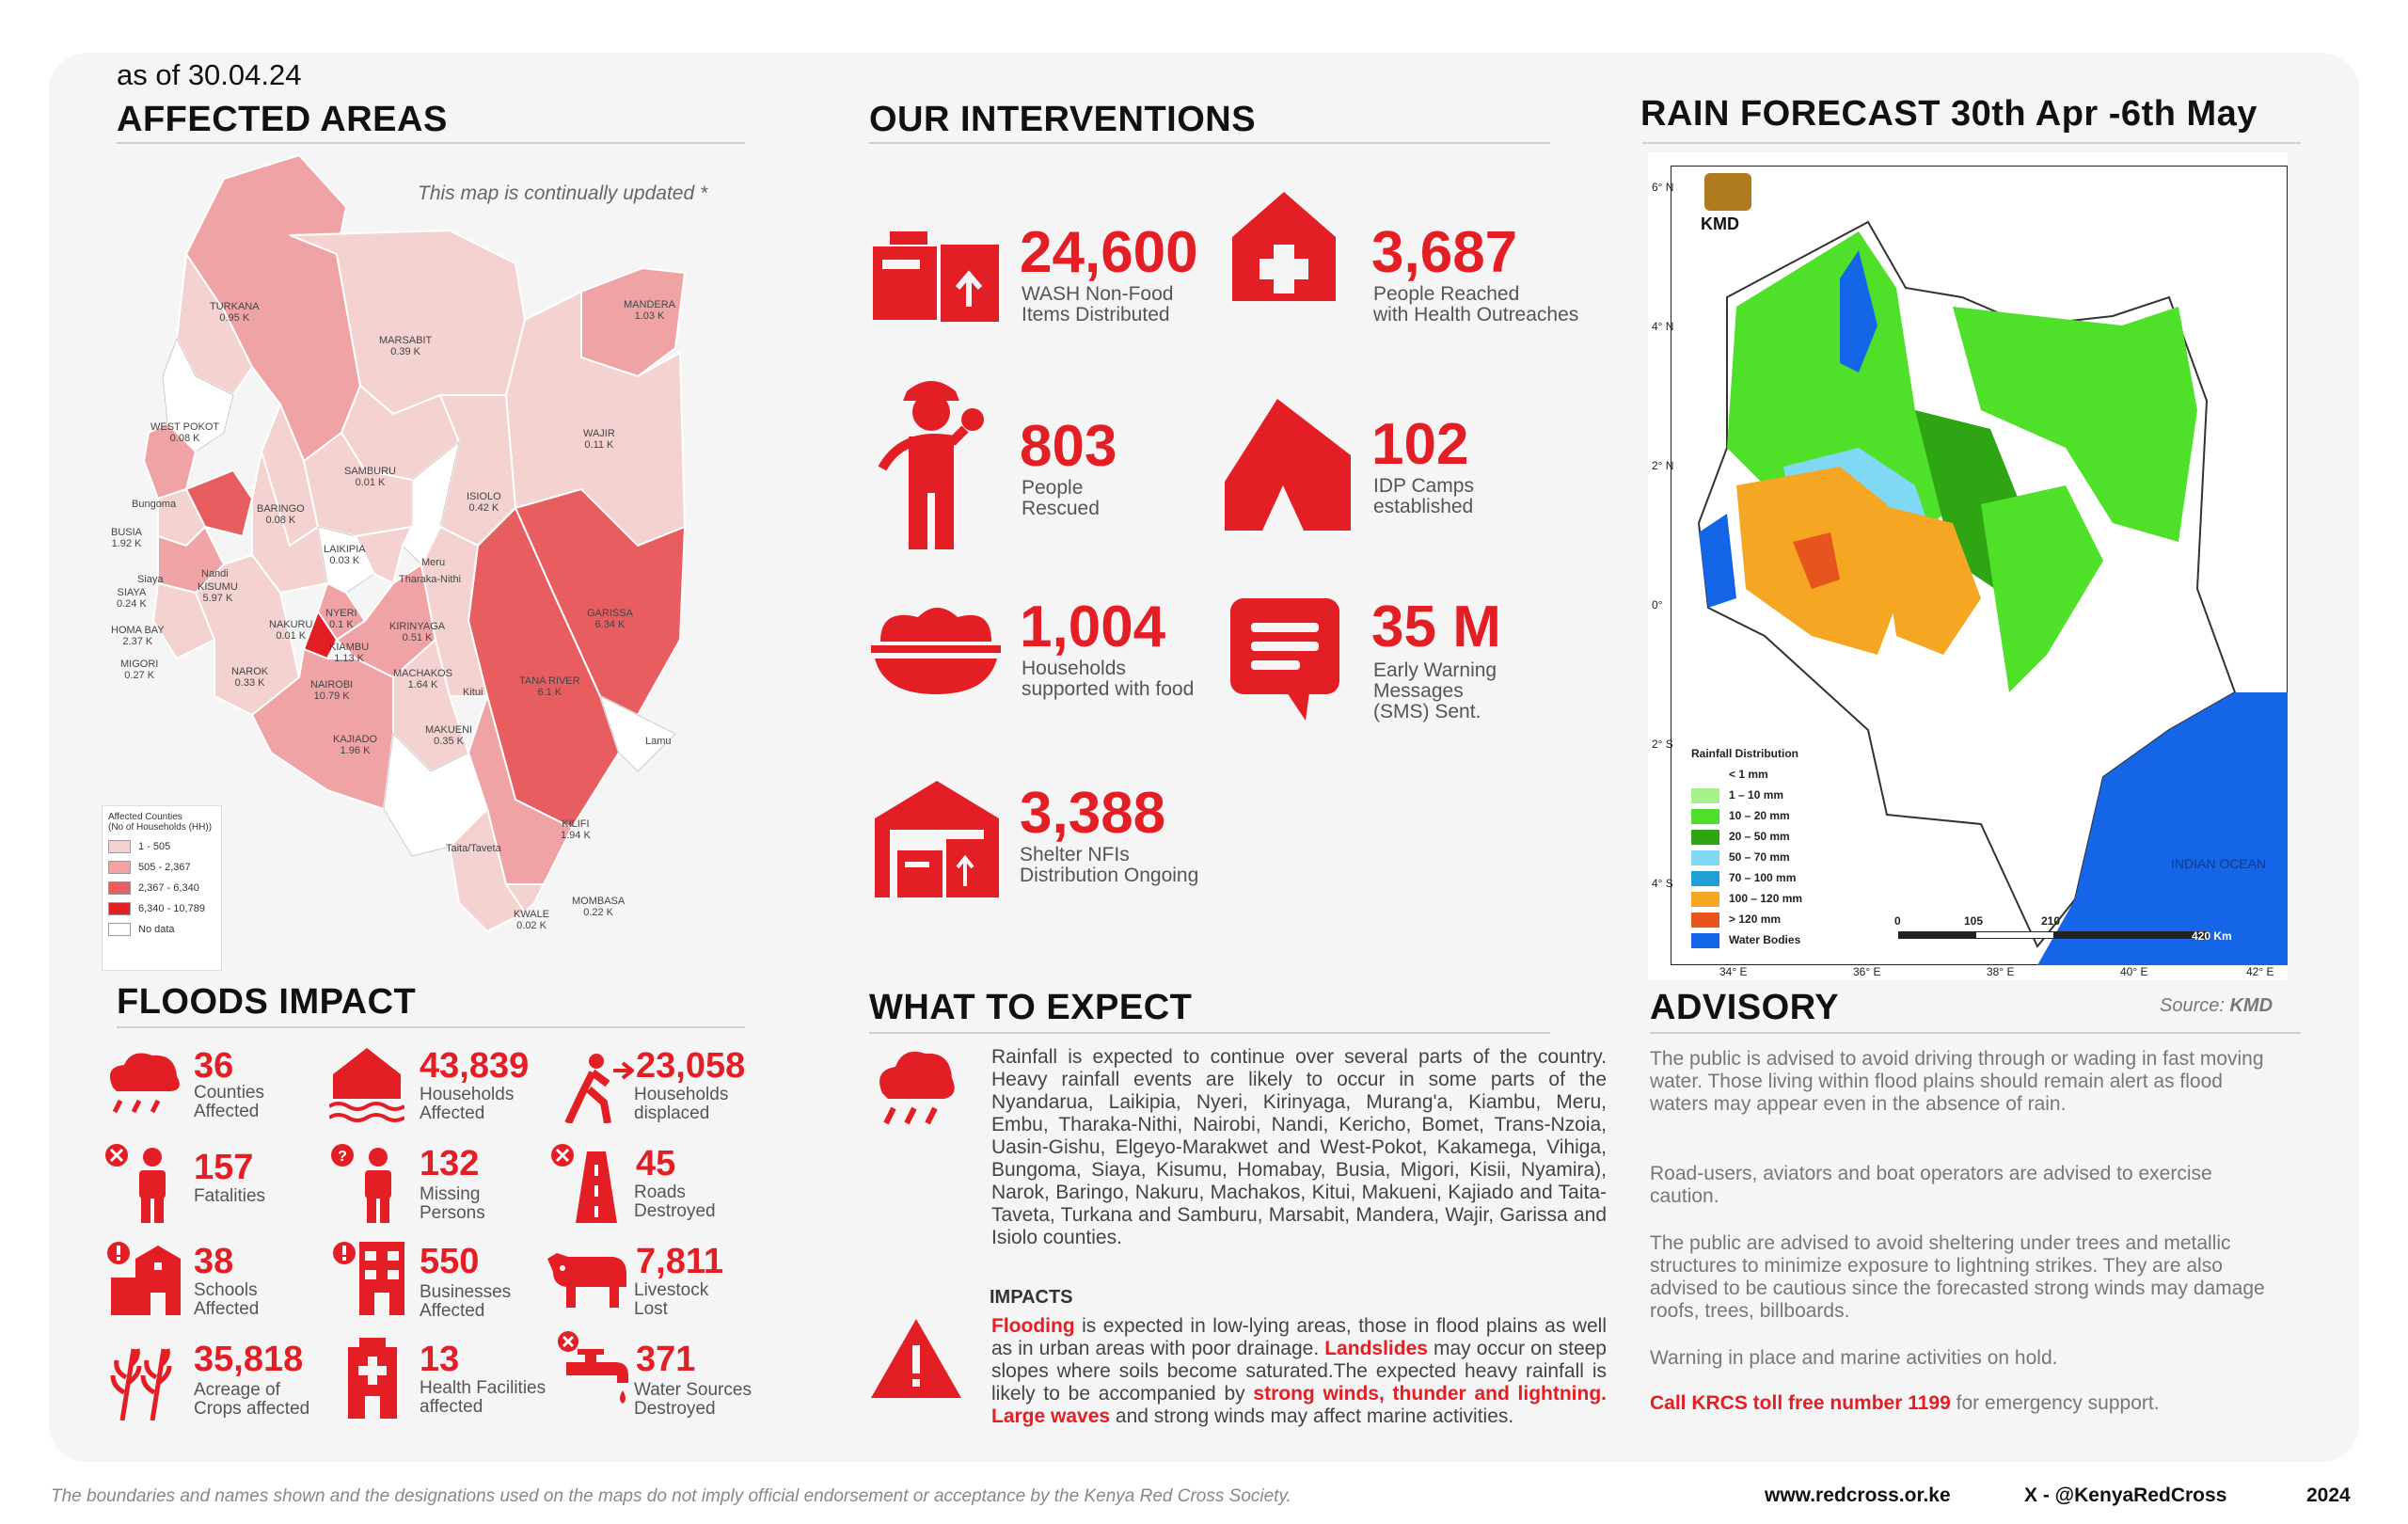 Image resolution: width=2408 pixels, height=1524 pixels. What do you see at coordinates (1929, 580) in the screenshot?
I see `rain-zone-orange-central` at bounding box center [1929, 580].